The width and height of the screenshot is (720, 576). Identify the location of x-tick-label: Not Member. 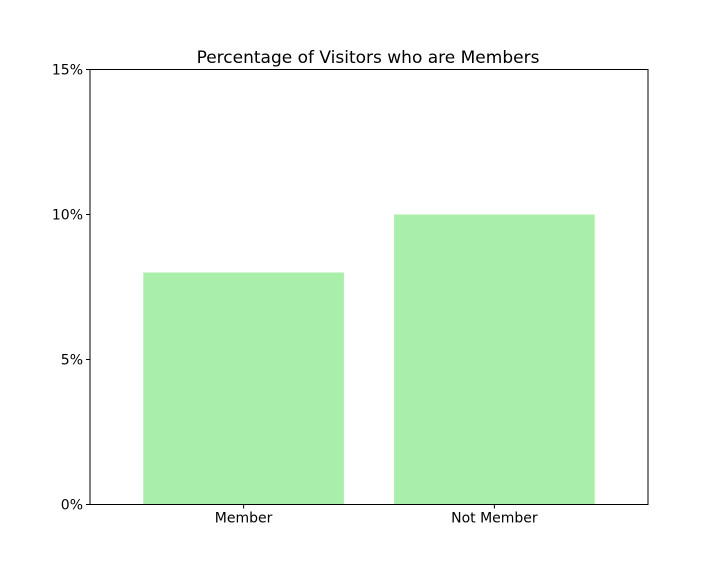
(494, 519).